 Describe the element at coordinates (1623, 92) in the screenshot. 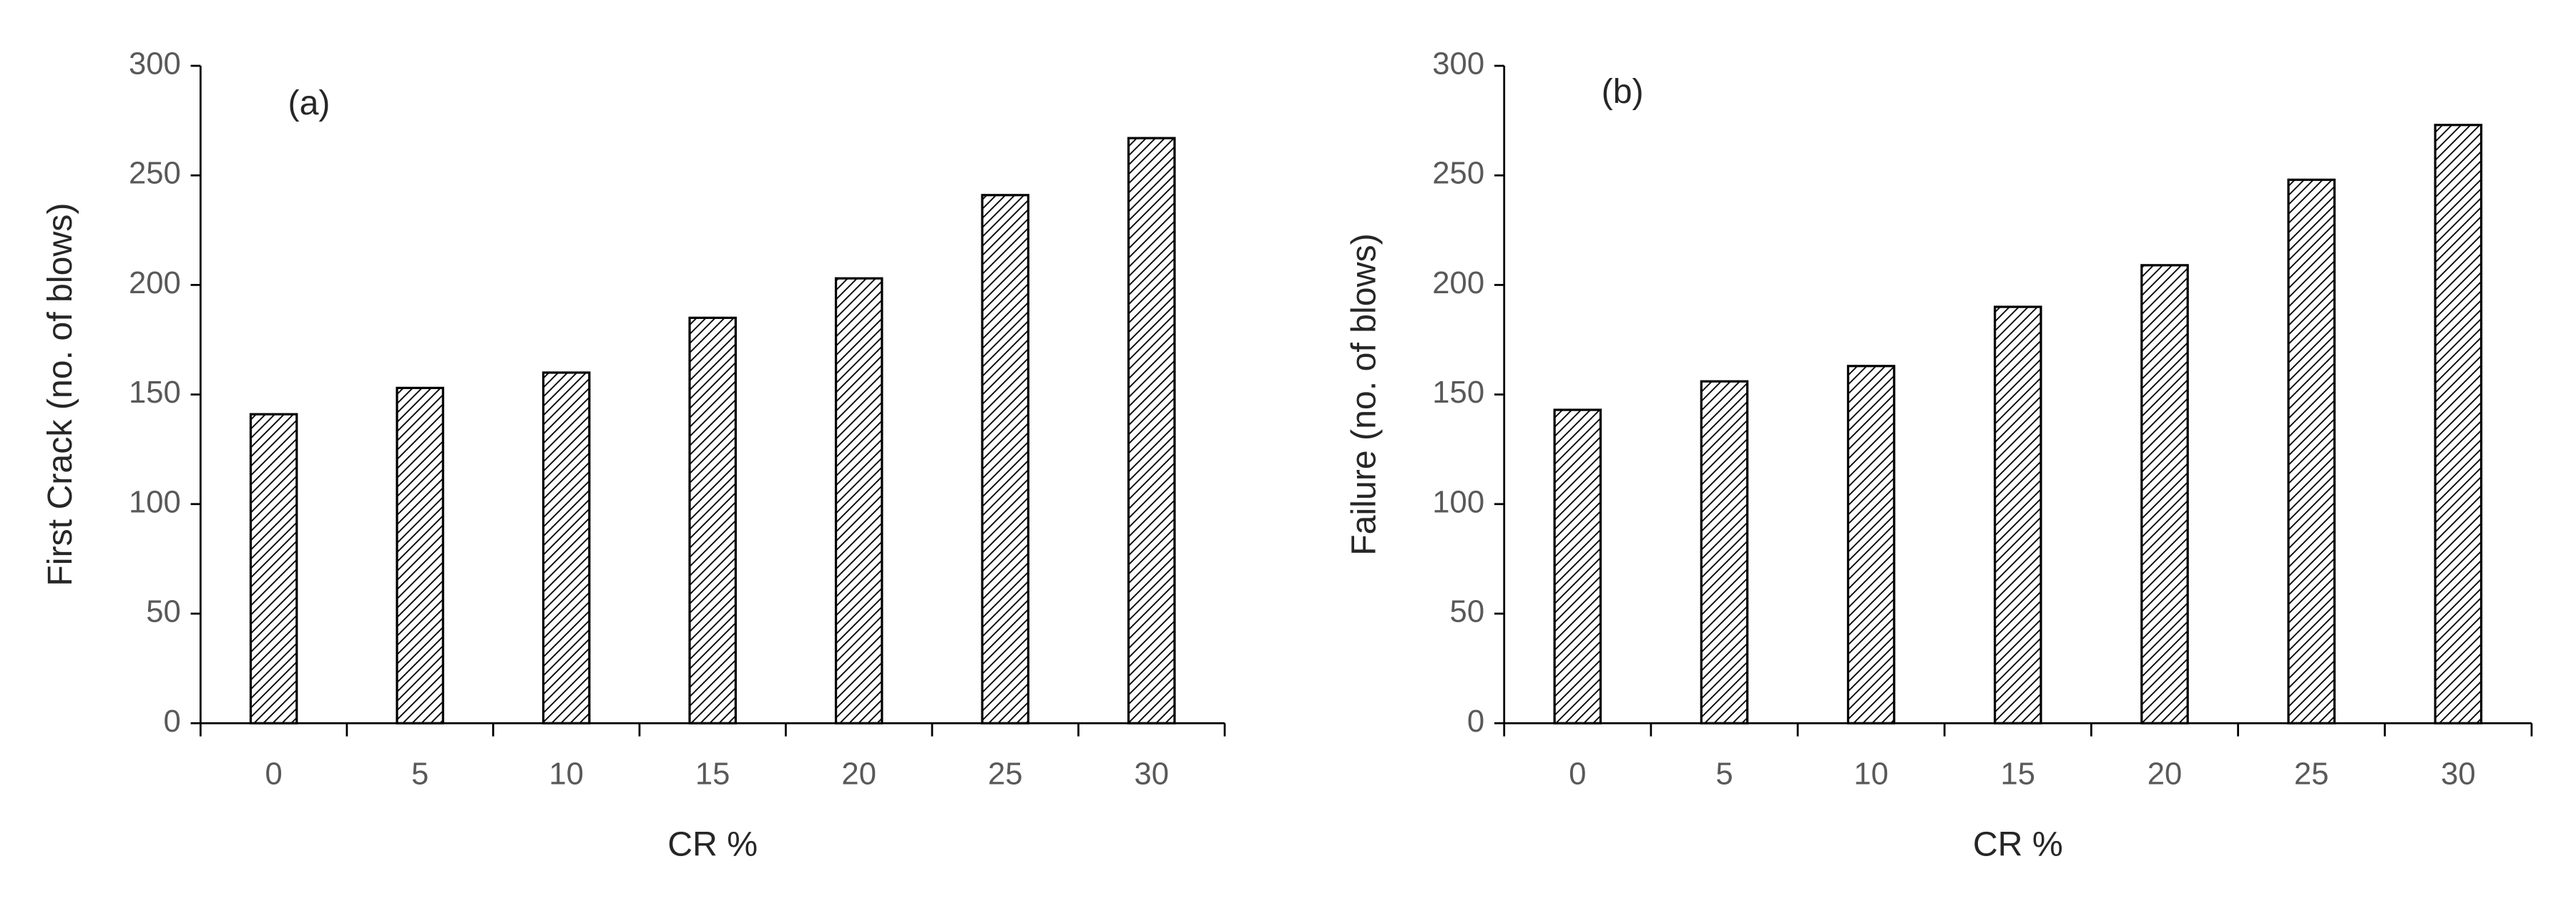

I see `annotation: (b)` at that location.